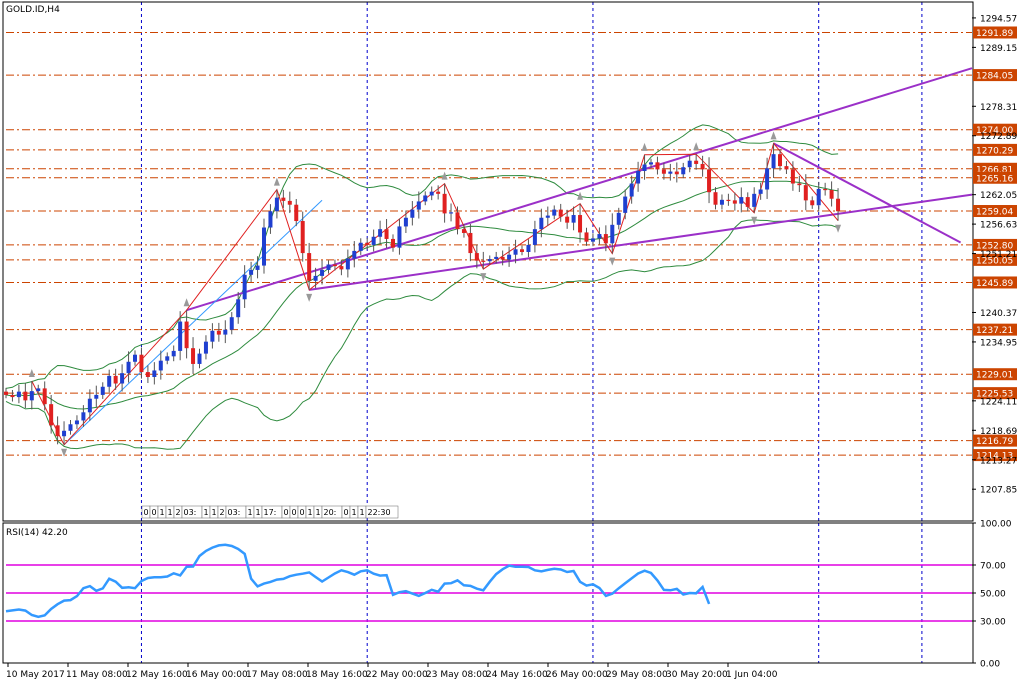 The width and height of the screenshot is (1024, 687). I want to click on time-axis-label: 1 Jun 04:00, so click(752, 675).